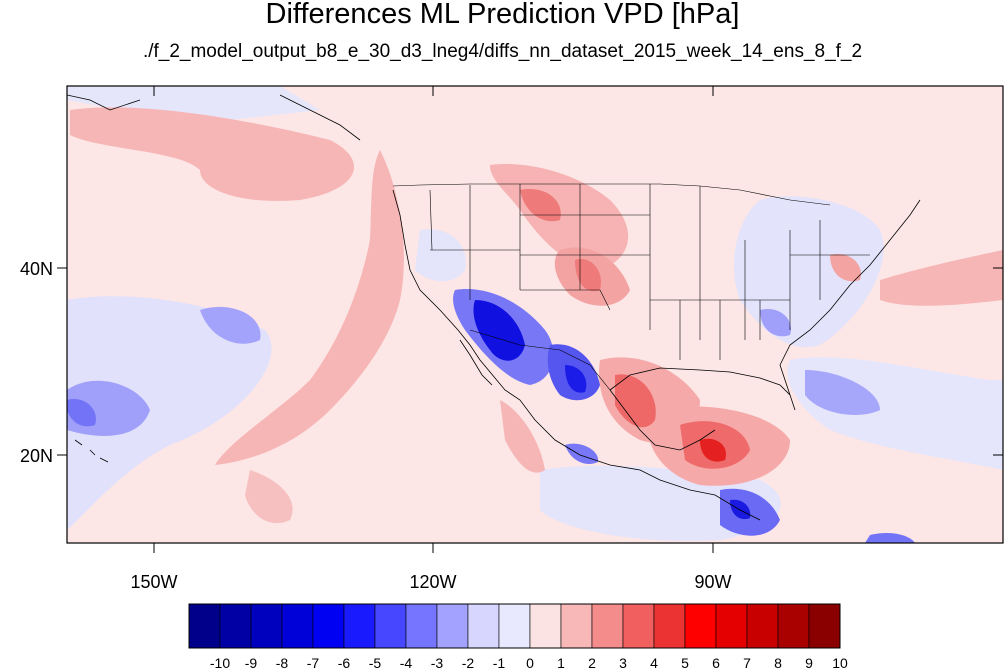 This screenshot has height=672, width=1005. I want to click on lon-label-120w: 120W, so click(432, 582).